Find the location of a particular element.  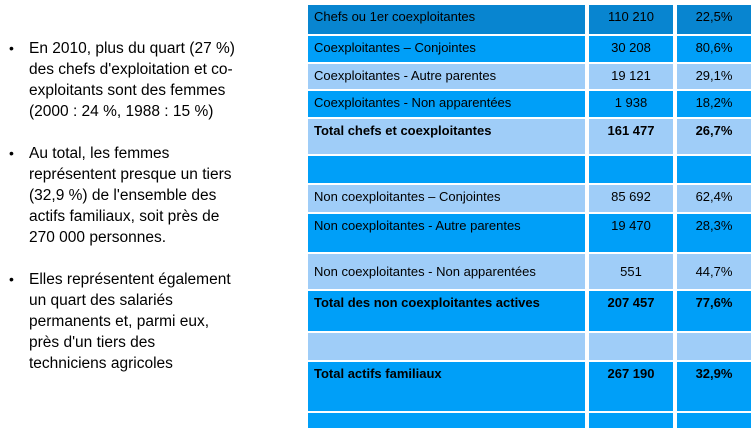

row-percent-cell: 32,9% is located at coordinates (714, 386).